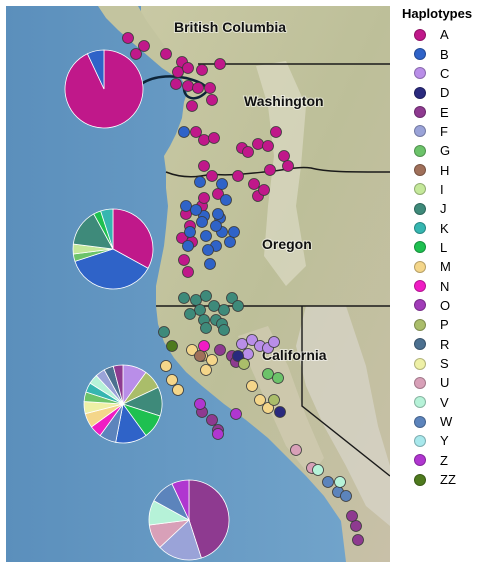 The width and height of the screenshot is (487, 568). Describe the element at coordinates (441, 73) in the screenshot. I see `legend-item-c: C` at that location.